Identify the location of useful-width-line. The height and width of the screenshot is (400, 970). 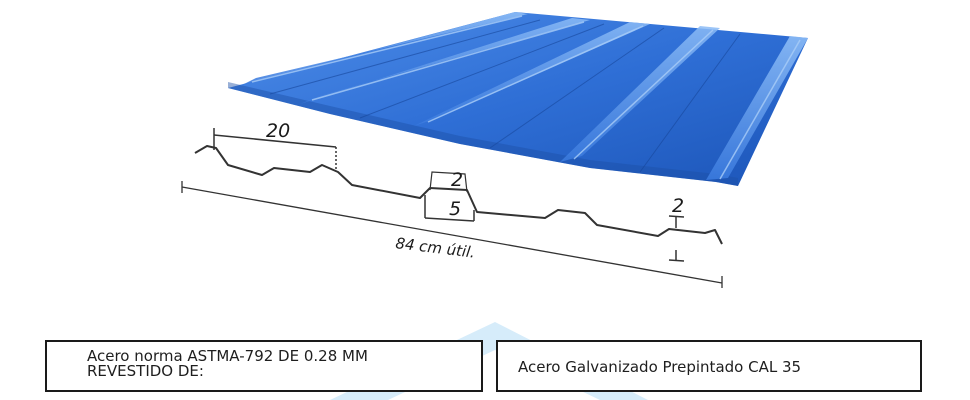
(452, 234).